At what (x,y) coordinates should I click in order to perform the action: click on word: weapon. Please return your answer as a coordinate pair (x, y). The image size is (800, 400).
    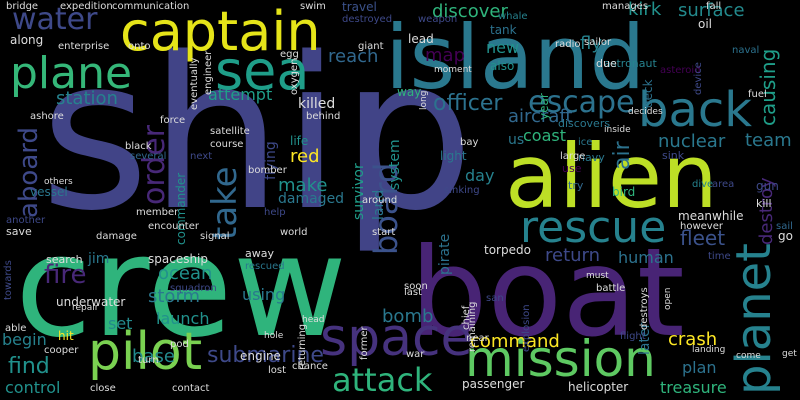
    Looking at the image, I should click on (438, 19).